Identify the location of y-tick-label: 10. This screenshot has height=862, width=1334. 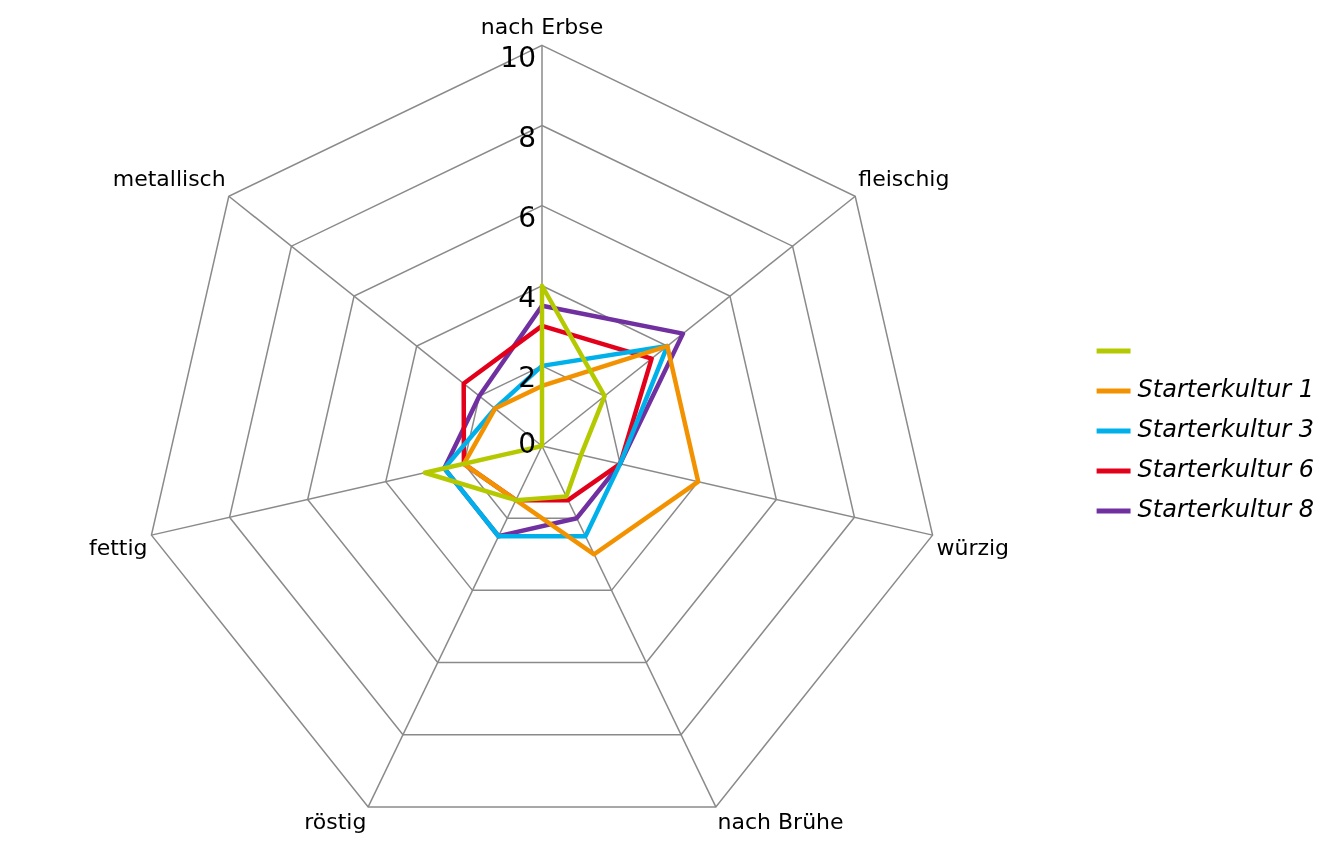
(518, 57).